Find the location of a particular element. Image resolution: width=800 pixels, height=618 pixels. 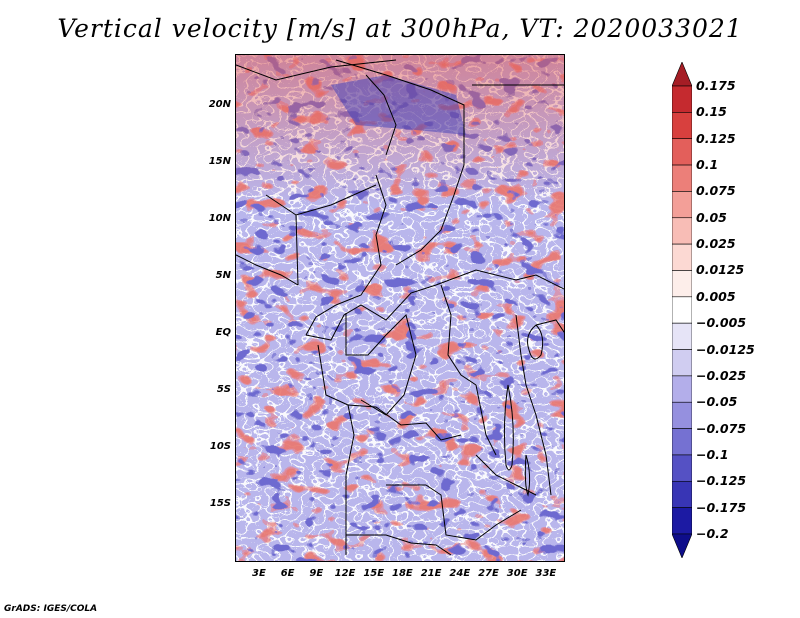

colorbar-label: 0.1 is located at coordinates (707, 165).